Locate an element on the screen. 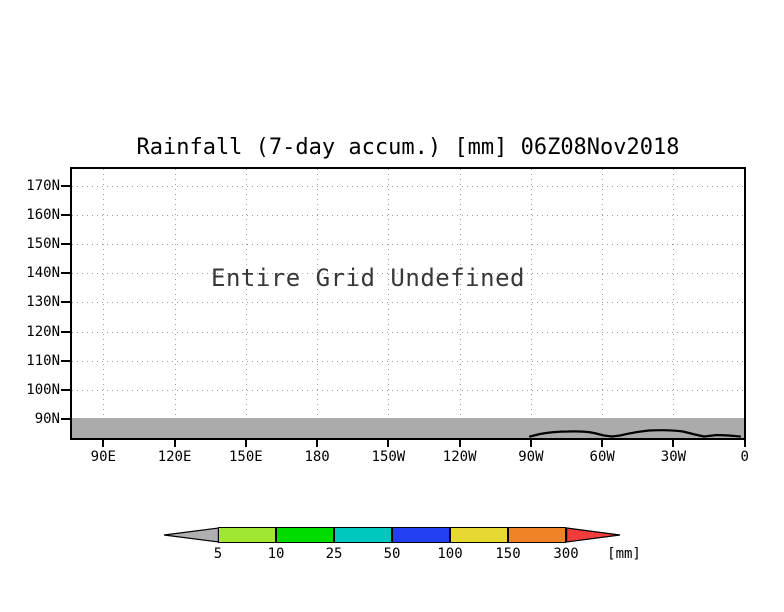  colorbar-tick-label: 10 is located at coordinates (276, 554).